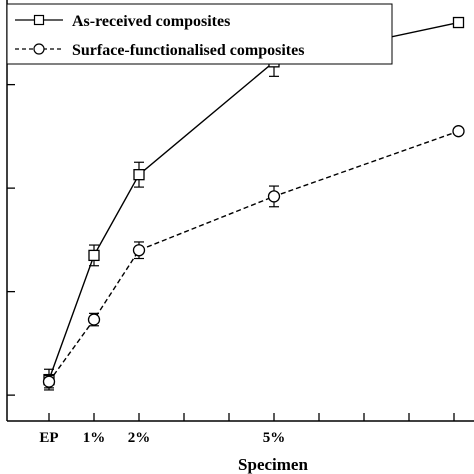 The height and width of the screenshot is (474, 474). What do you see at coordinates (151, 21) in the screenshot?
I see `legend-label-as-received: As-received composites` at bounding box center [151, 21].